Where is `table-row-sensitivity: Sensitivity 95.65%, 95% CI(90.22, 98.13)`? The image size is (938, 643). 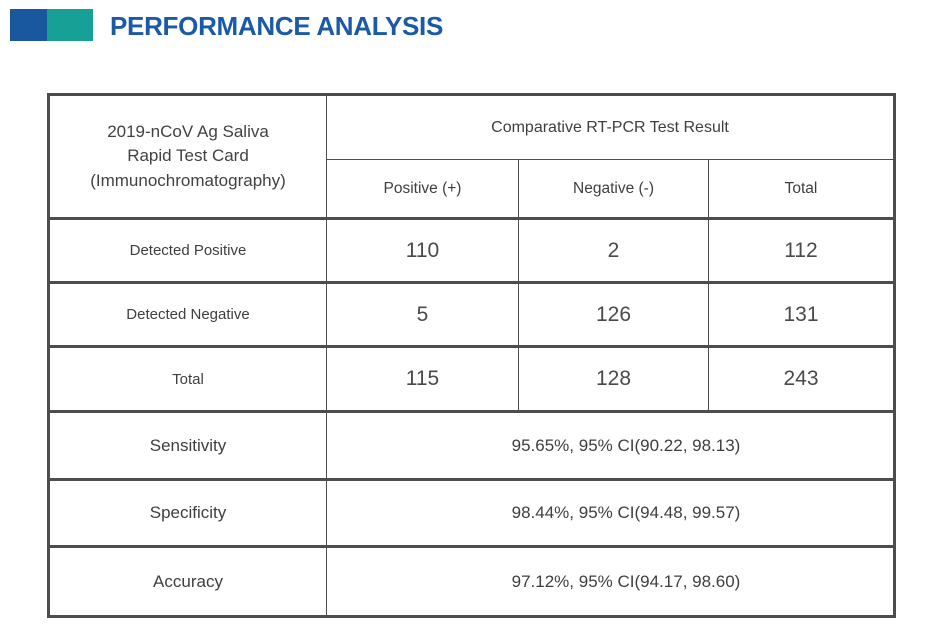 table-row-sensitivity: Sensitivity 95.65%, 95% CI(90.22, 98.13) is located at coordinates (471, 445).